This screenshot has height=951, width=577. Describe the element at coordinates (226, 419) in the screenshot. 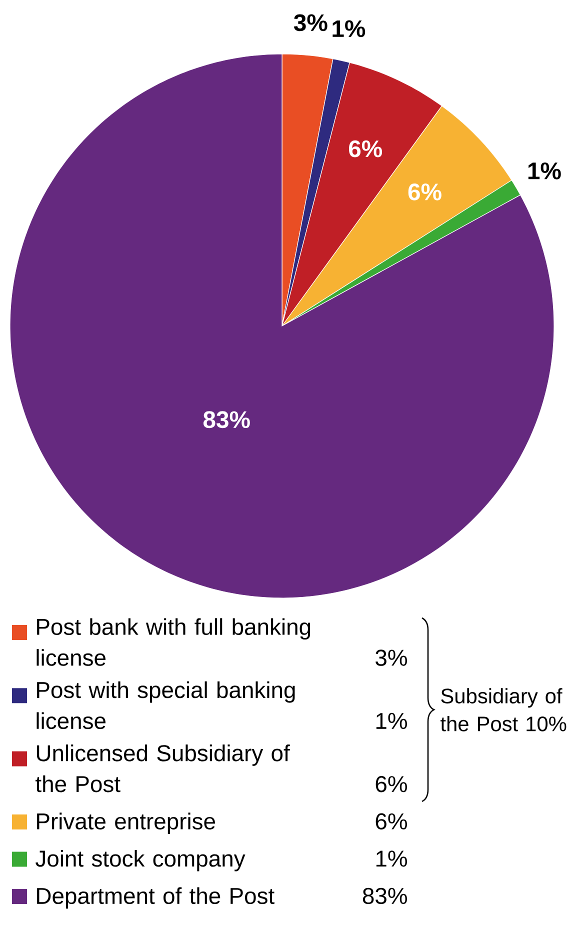

I see `data-label: 83%` at that location.